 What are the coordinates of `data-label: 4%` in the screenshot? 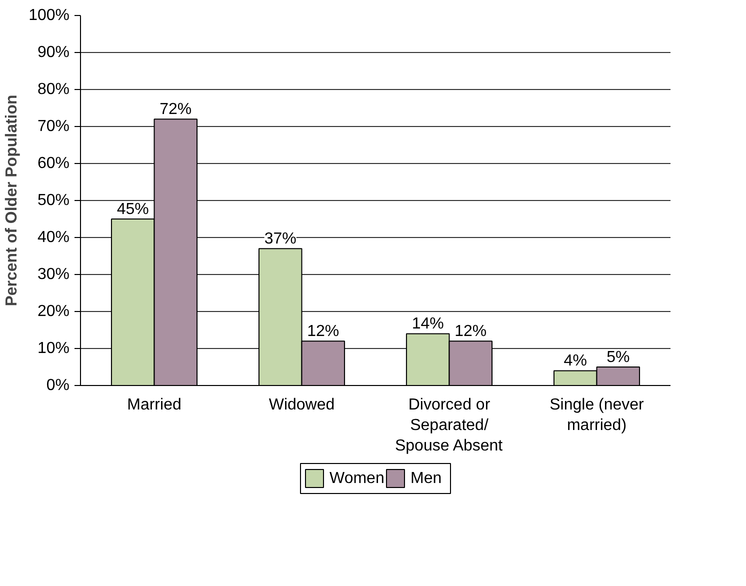 It's located at (575, 361).